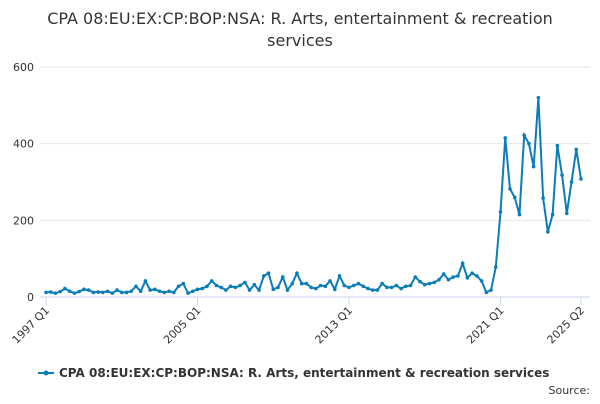  Describe the element at coordinates (23, 144) in the screenshot. I see `y-tick-label: 400` at that location.